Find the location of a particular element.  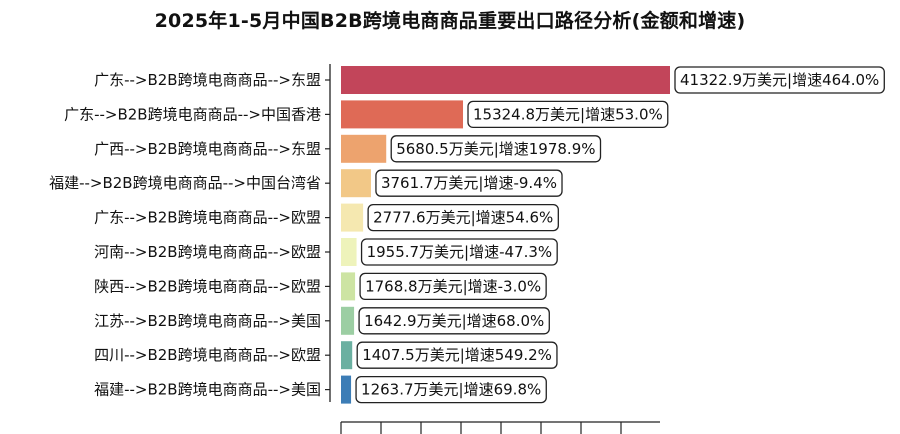

data-label-text: 1955.7万美元|增速-47.3% is located at coordinates (460, 252).